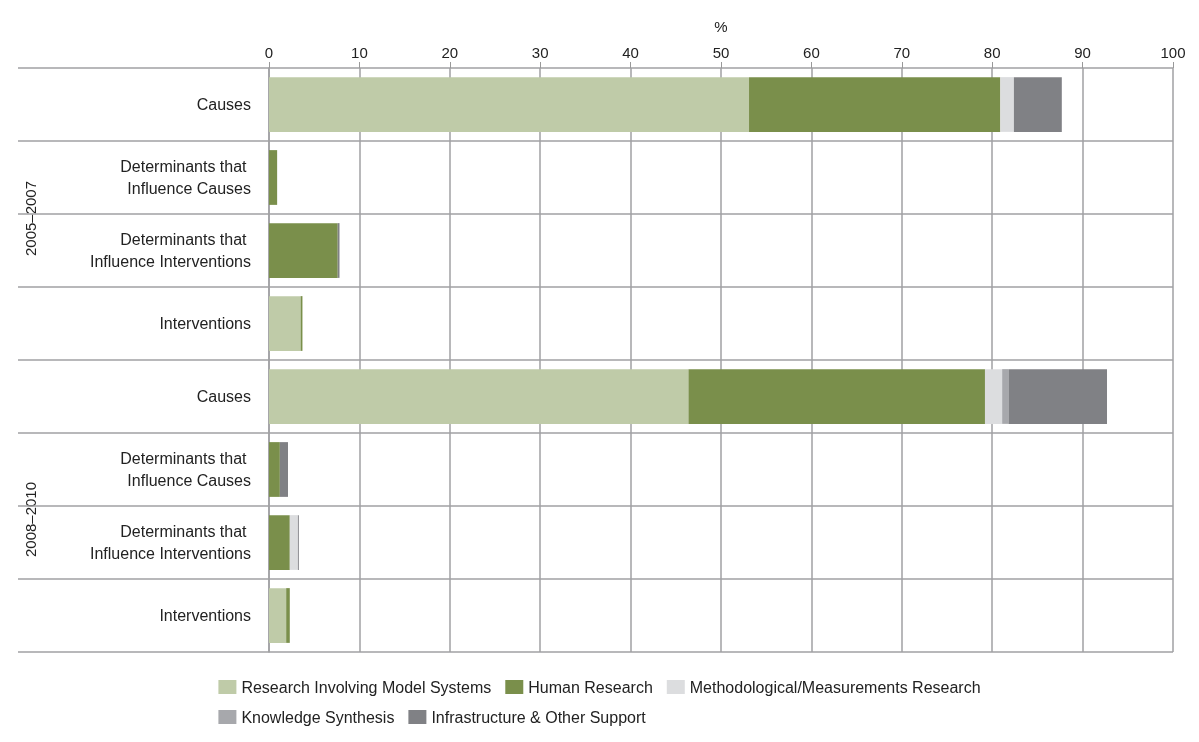 This screenshot has width=1199, height=742. Describe the element at coordinates (811, 52) in the screenshot. I see `x-tick-label: 60` at that location.